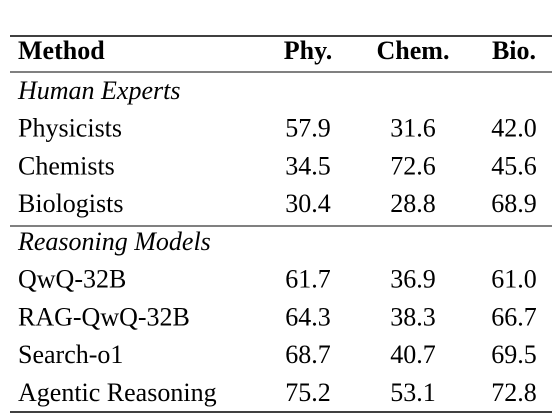 The height and width of the screenshot is (416, 560). What do you see at coordinates (514, 165) in the screenshot?
I see `score-cell: 45.6` at bounding box center [514, 165].